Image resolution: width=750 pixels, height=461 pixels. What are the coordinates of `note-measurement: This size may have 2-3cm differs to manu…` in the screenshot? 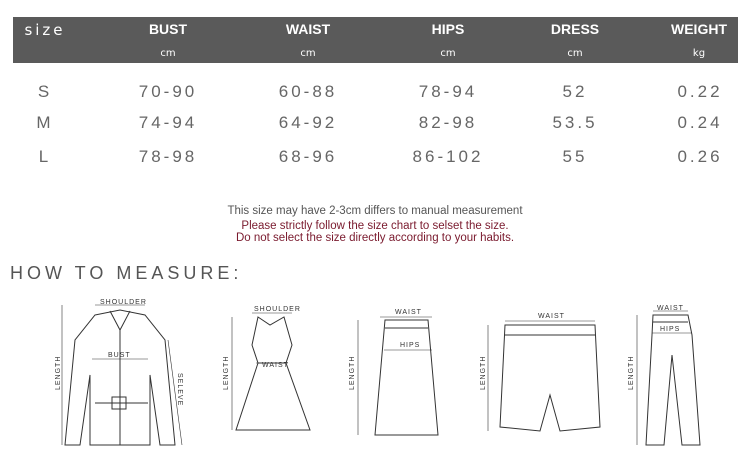 It's located at (375, 211).